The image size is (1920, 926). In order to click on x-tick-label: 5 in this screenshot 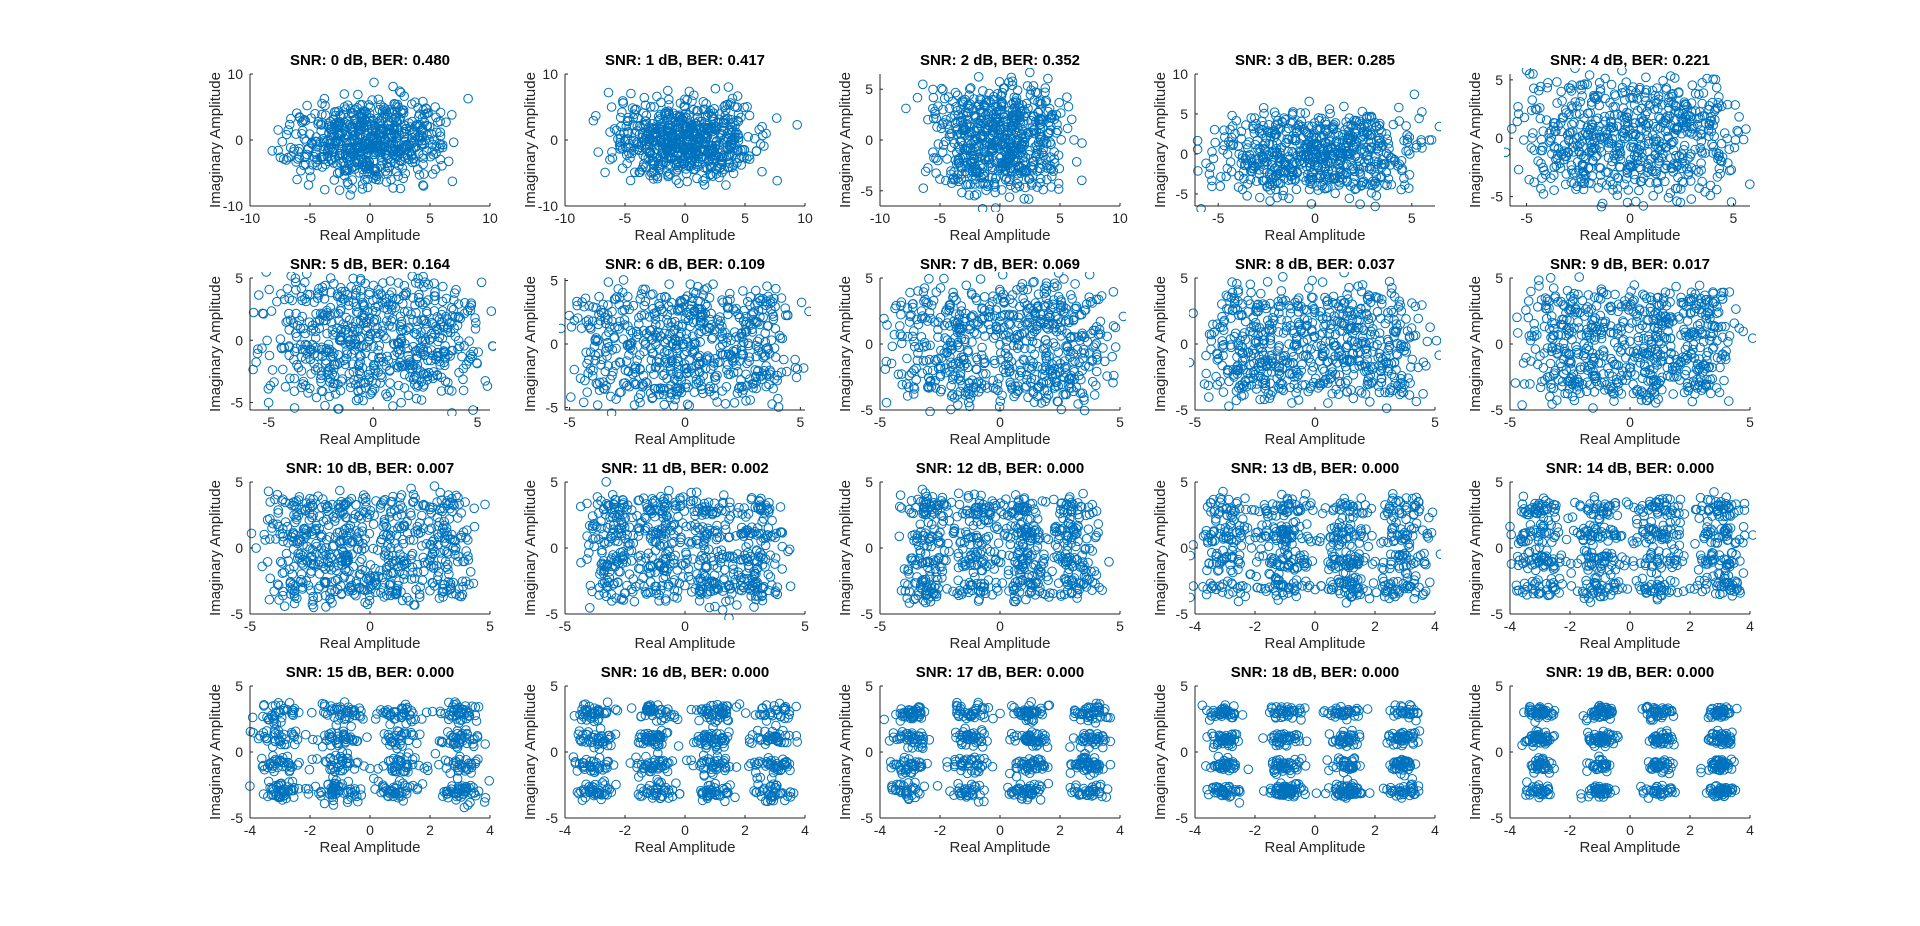, I will do `click(478, 422)`.